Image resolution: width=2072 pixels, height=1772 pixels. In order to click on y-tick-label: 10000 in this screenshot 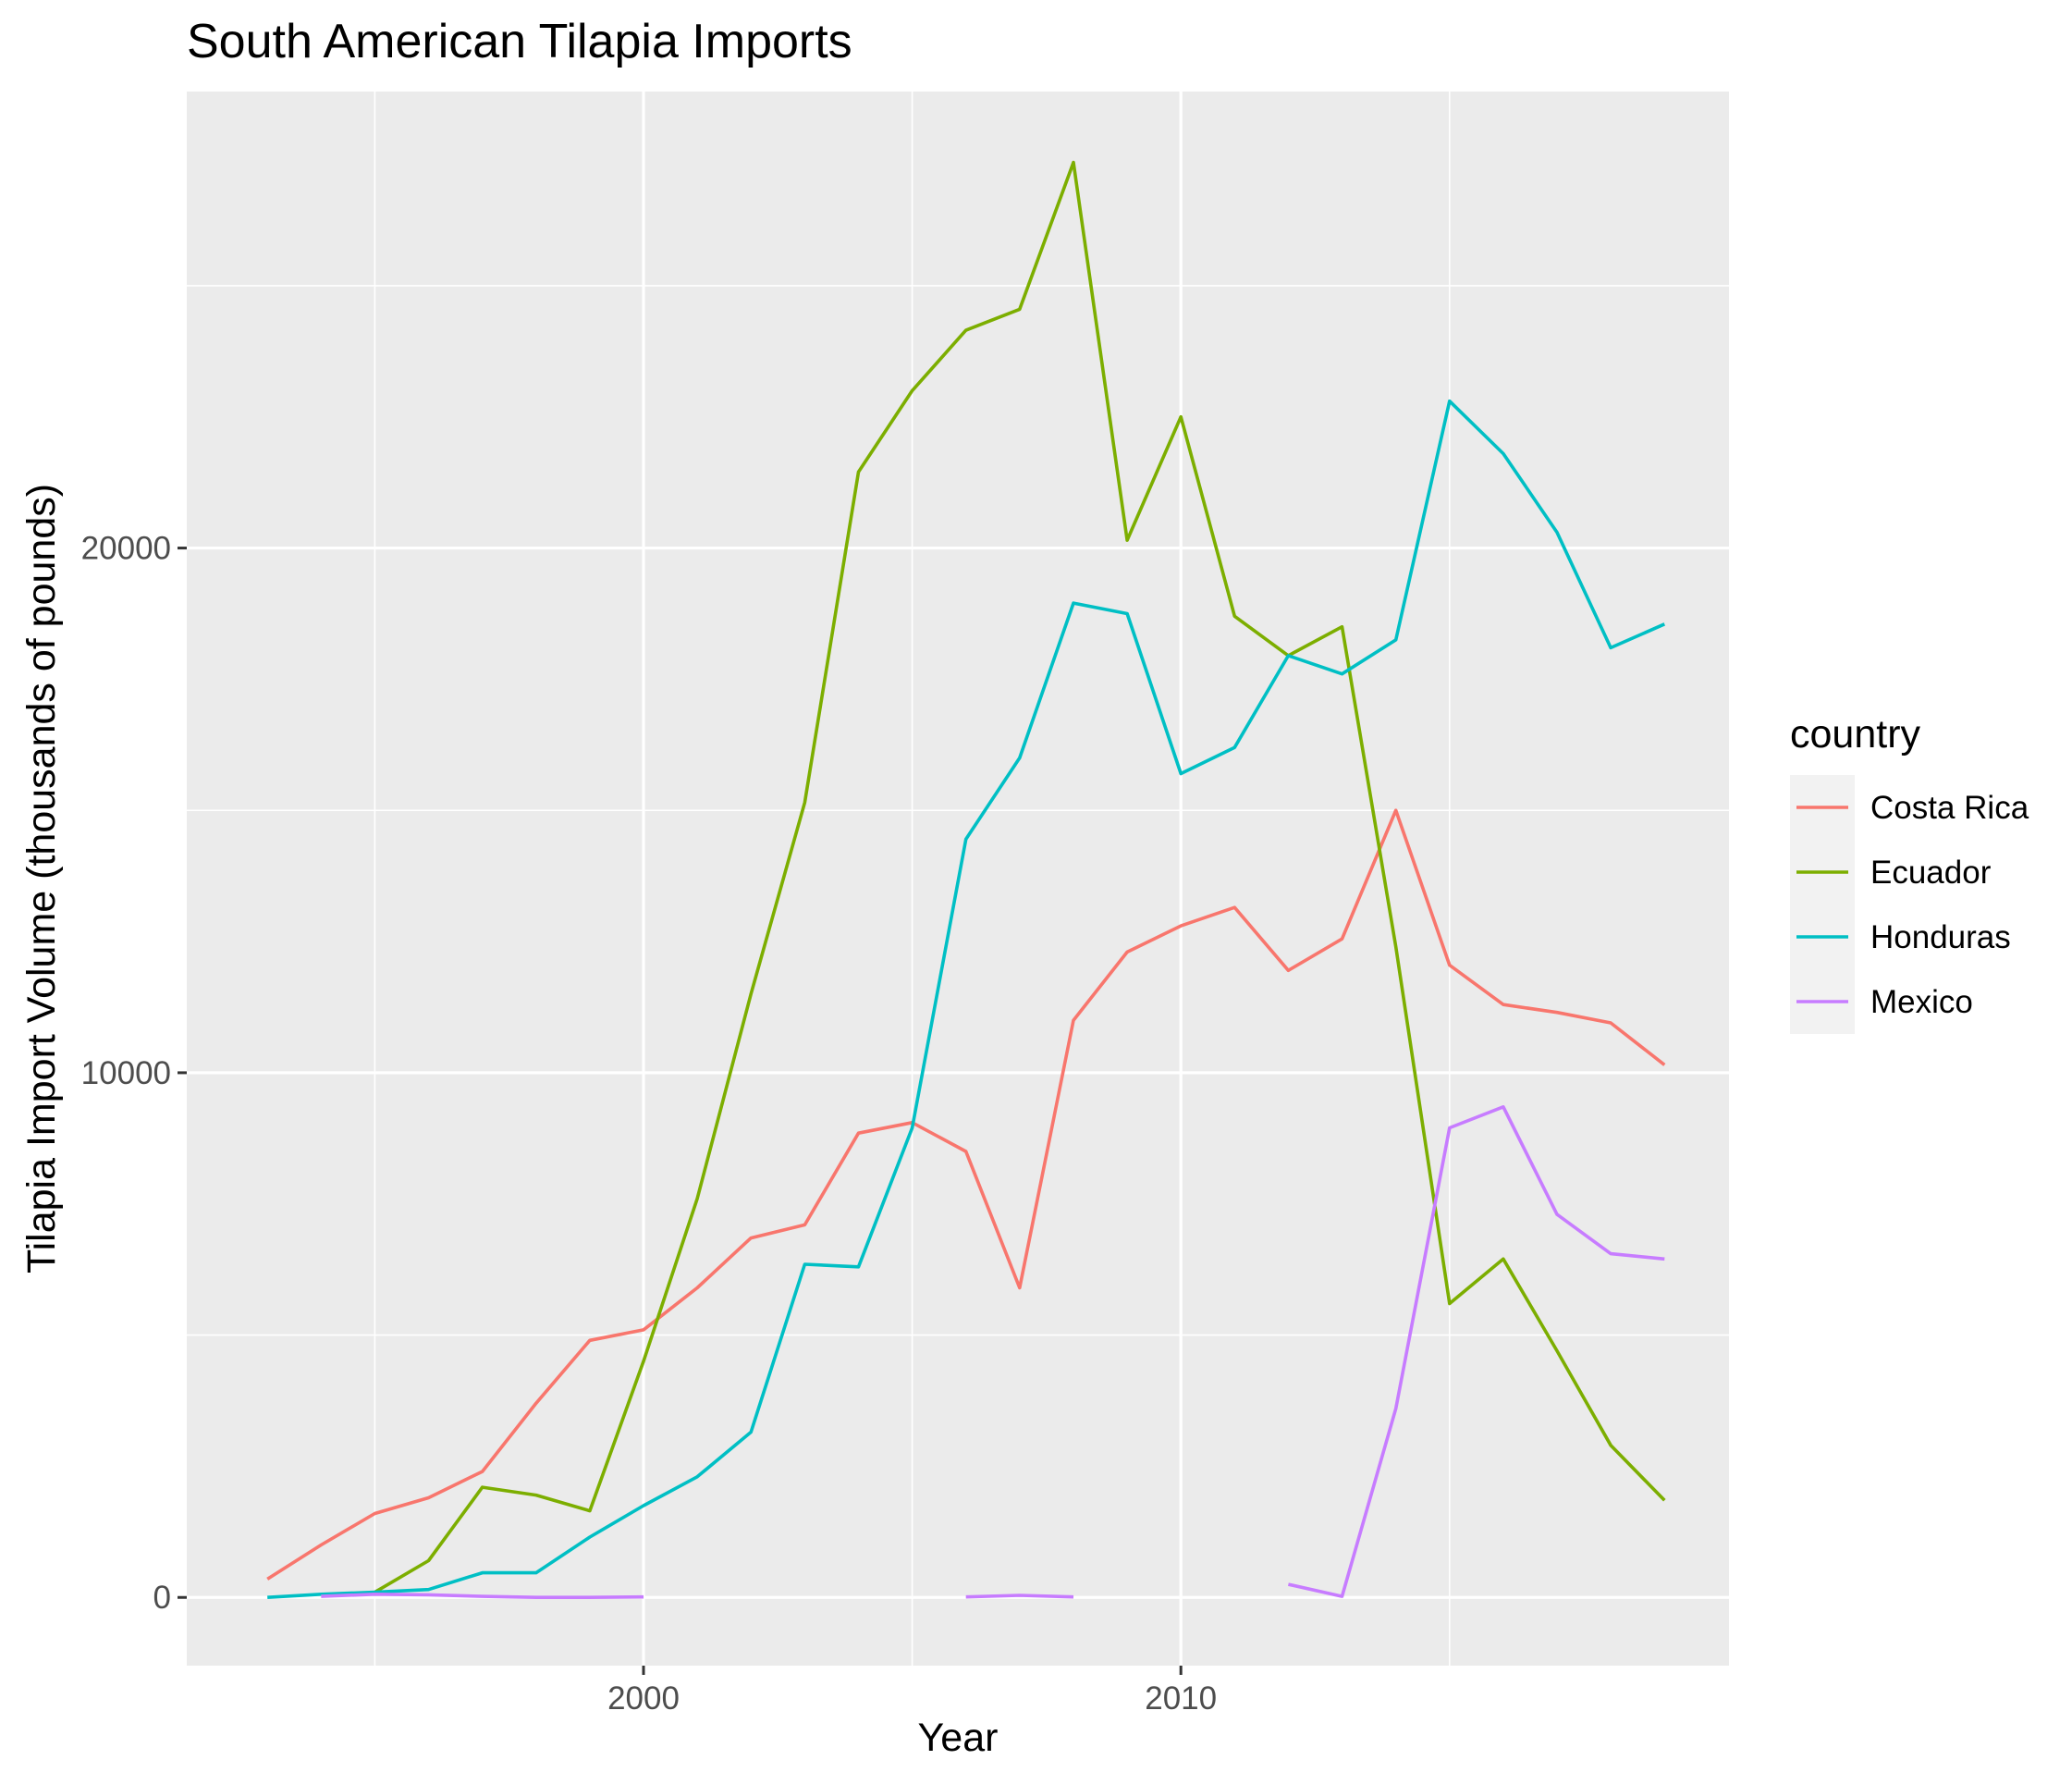, I will do `click(126, 1073)`.